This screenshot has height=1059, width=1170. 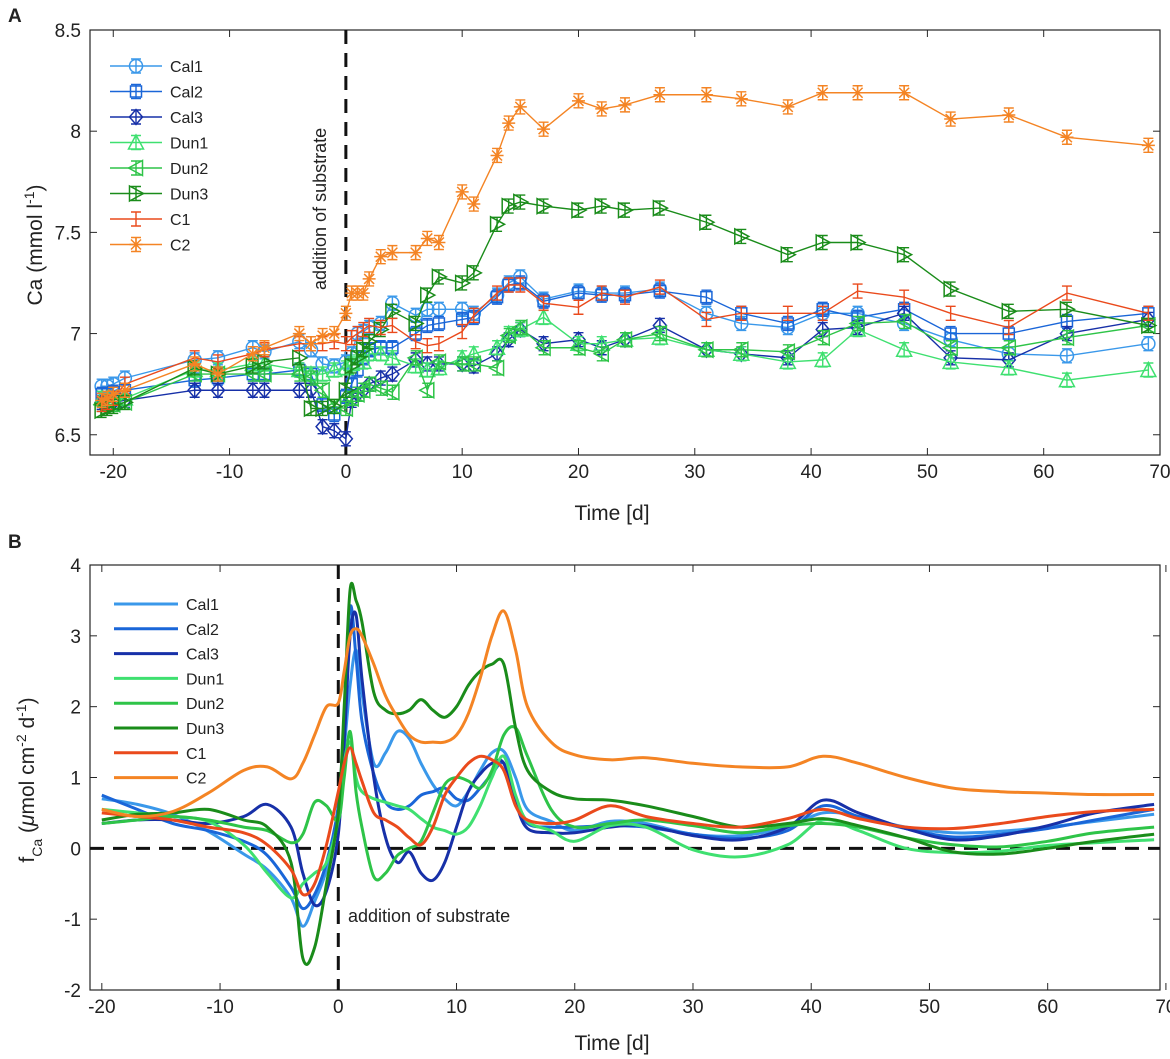 What do you see at coordinates (1067, 356) in the screenshot?
I see `panel-a-point-cal1` at bounding box center [1067, 356].